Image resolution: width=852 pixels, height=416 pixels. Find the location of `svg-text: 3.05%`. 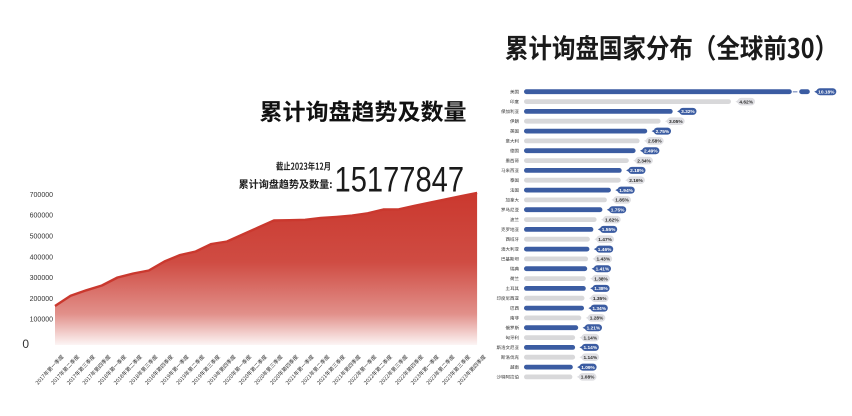

svg-text: 3.05% is located at coordinates (676, 122).